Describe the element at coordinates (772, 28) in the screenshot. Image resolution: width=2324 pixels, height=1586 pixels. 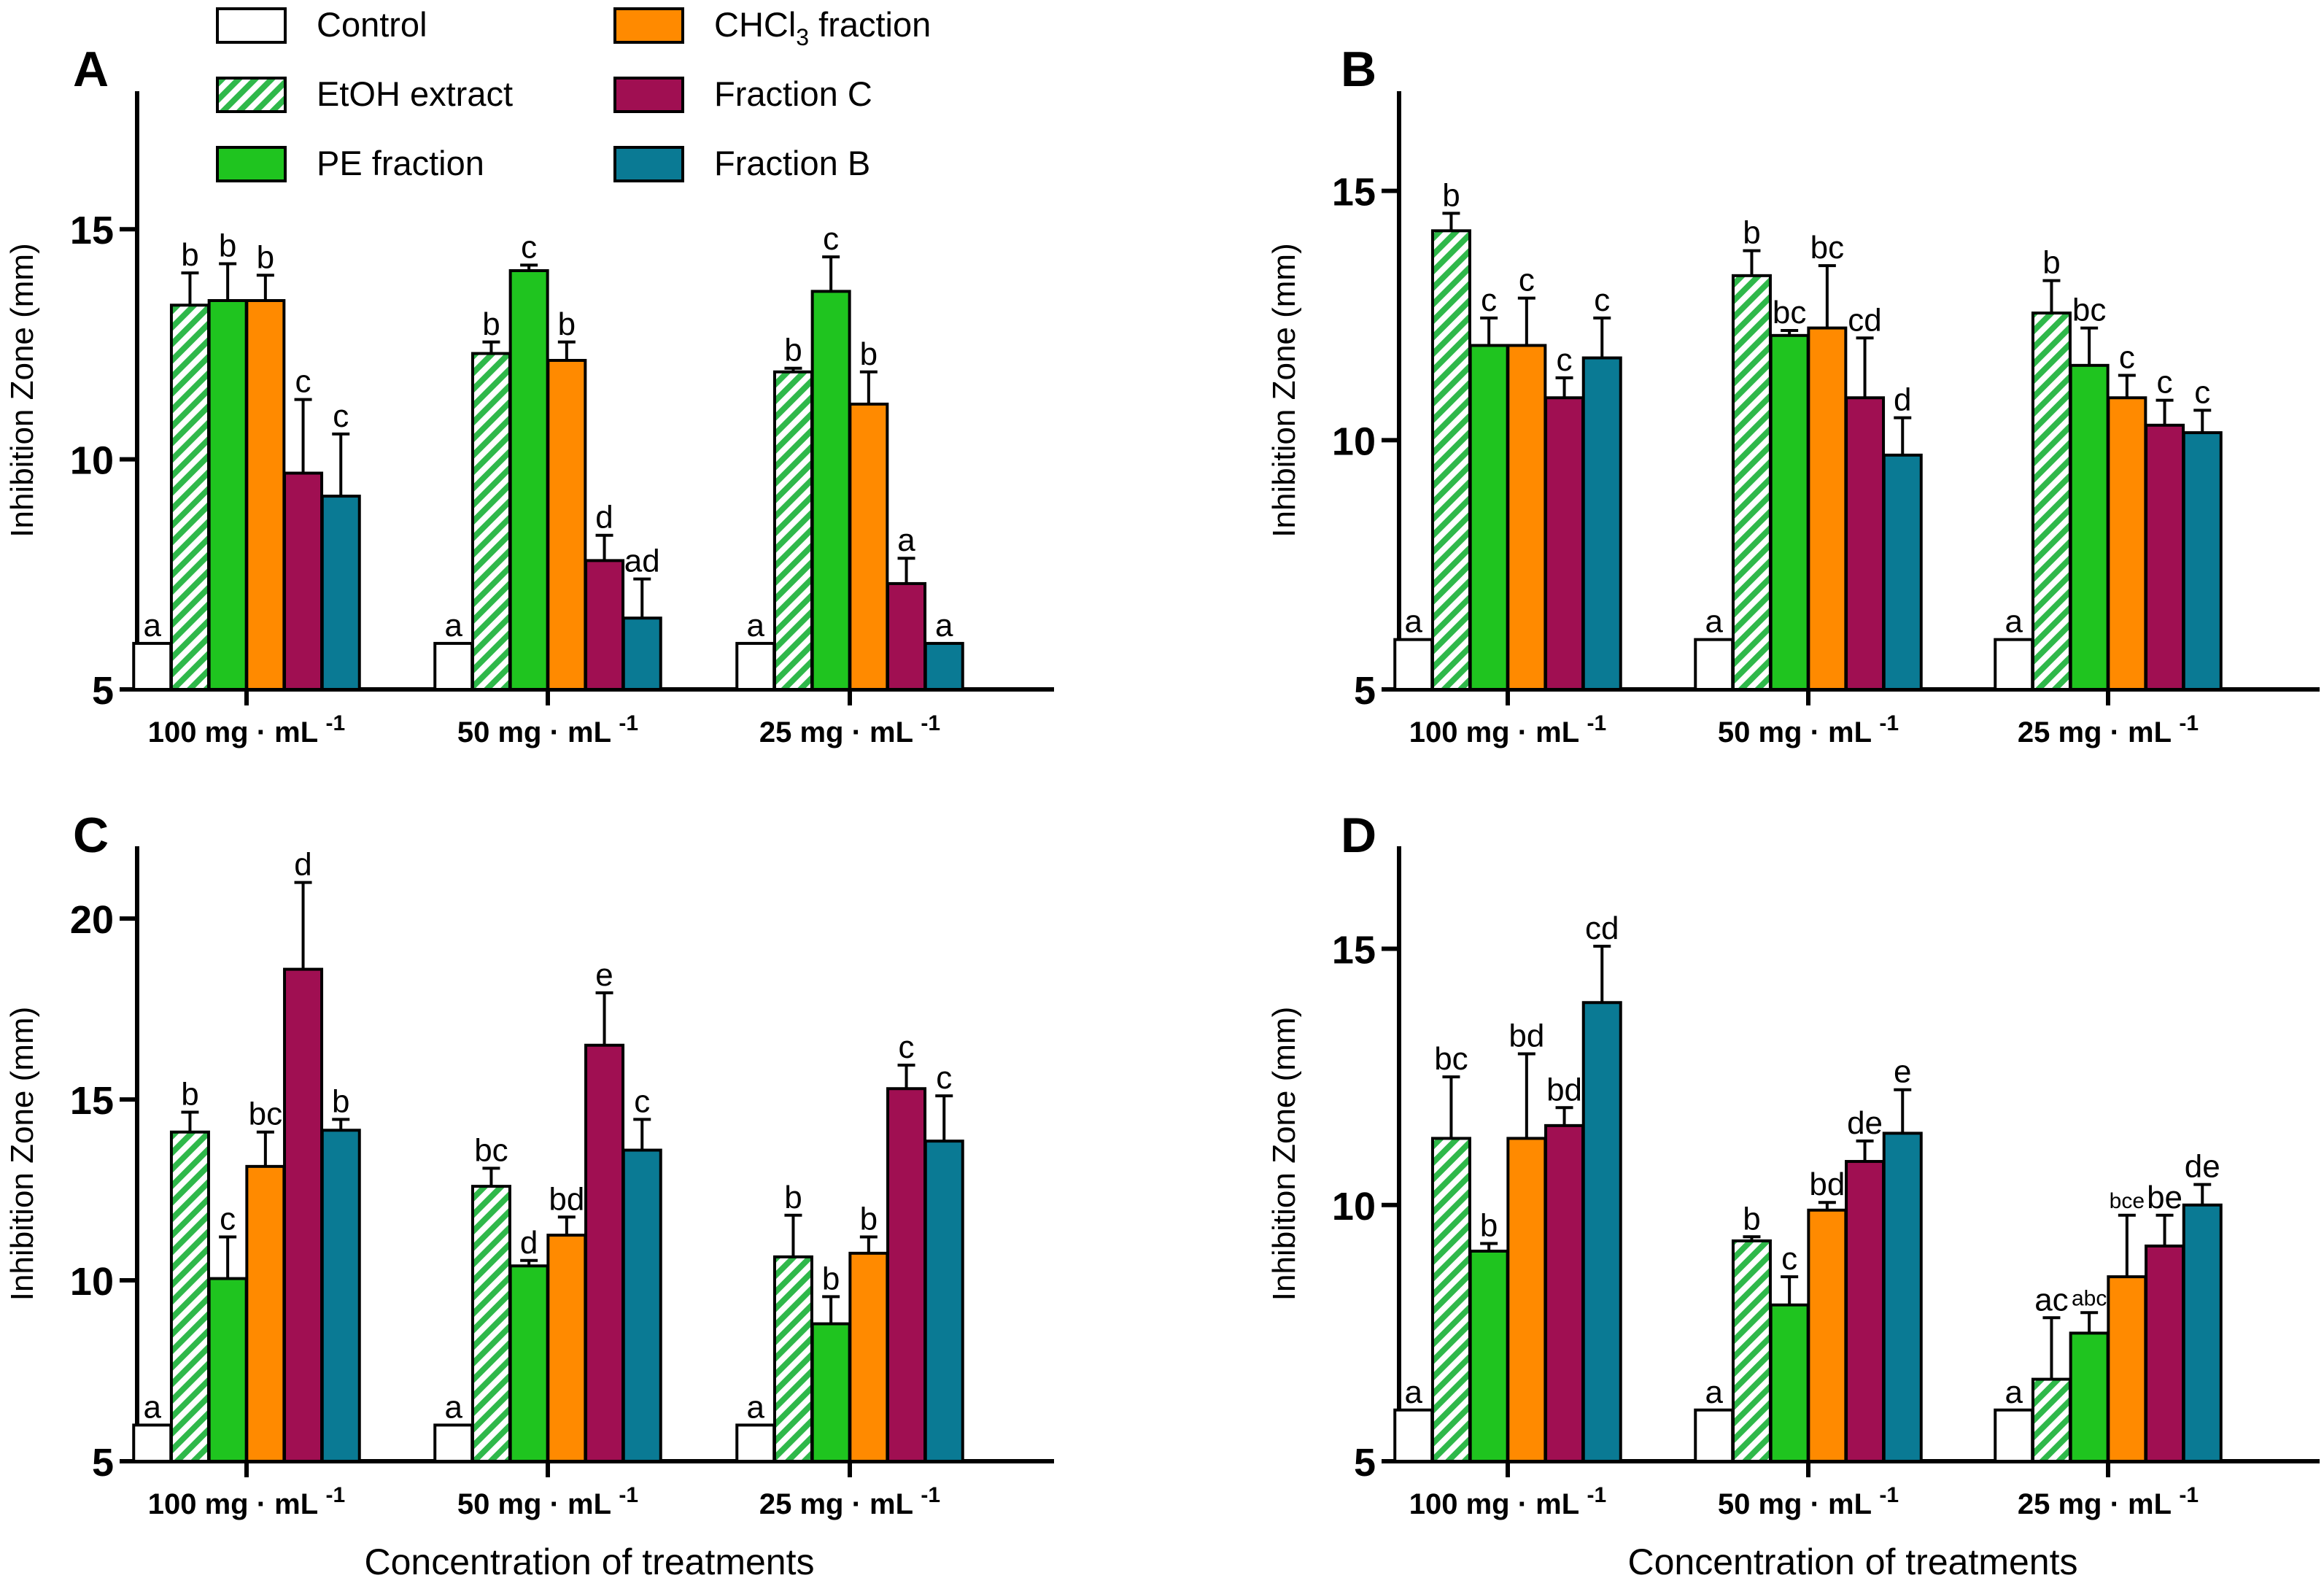
I see `legend-item-chcl3-fraction: CHCl3 fraction` at that location.